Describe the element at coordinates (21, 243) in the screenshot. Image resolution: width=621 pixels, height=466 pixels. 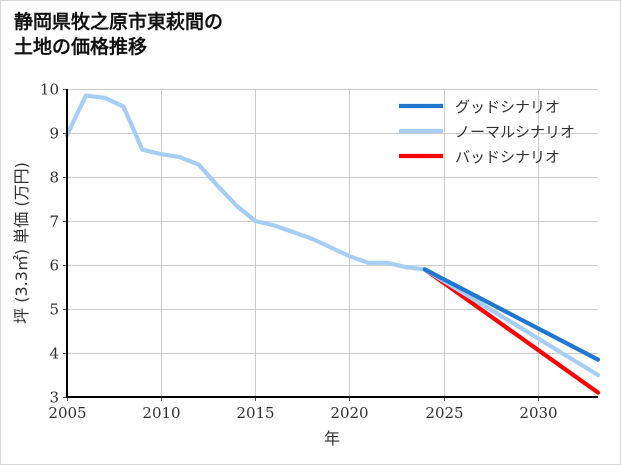
I see `y-axis-title: 坪 (3.3㎡) 単価 (万円)` at that location.